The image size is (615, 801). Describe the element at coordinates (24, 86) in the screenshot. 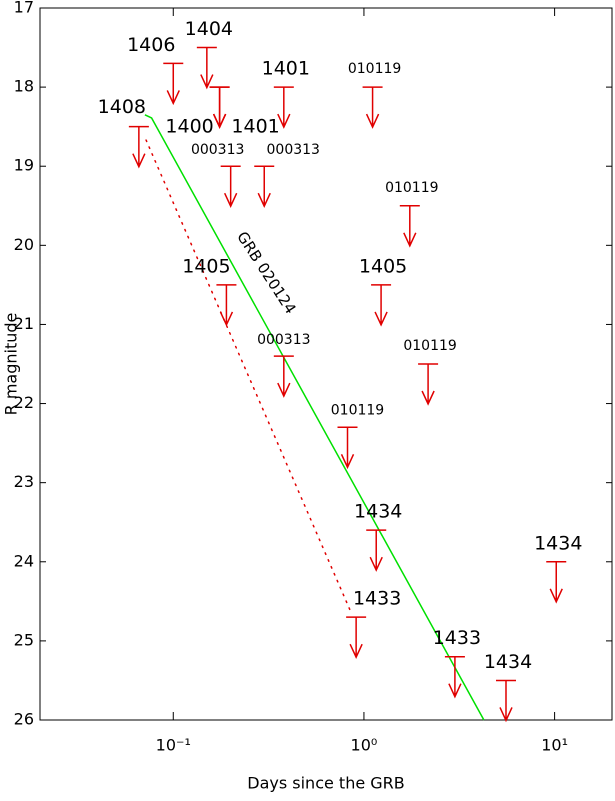

I see `y-tick-label: 18` at that location.